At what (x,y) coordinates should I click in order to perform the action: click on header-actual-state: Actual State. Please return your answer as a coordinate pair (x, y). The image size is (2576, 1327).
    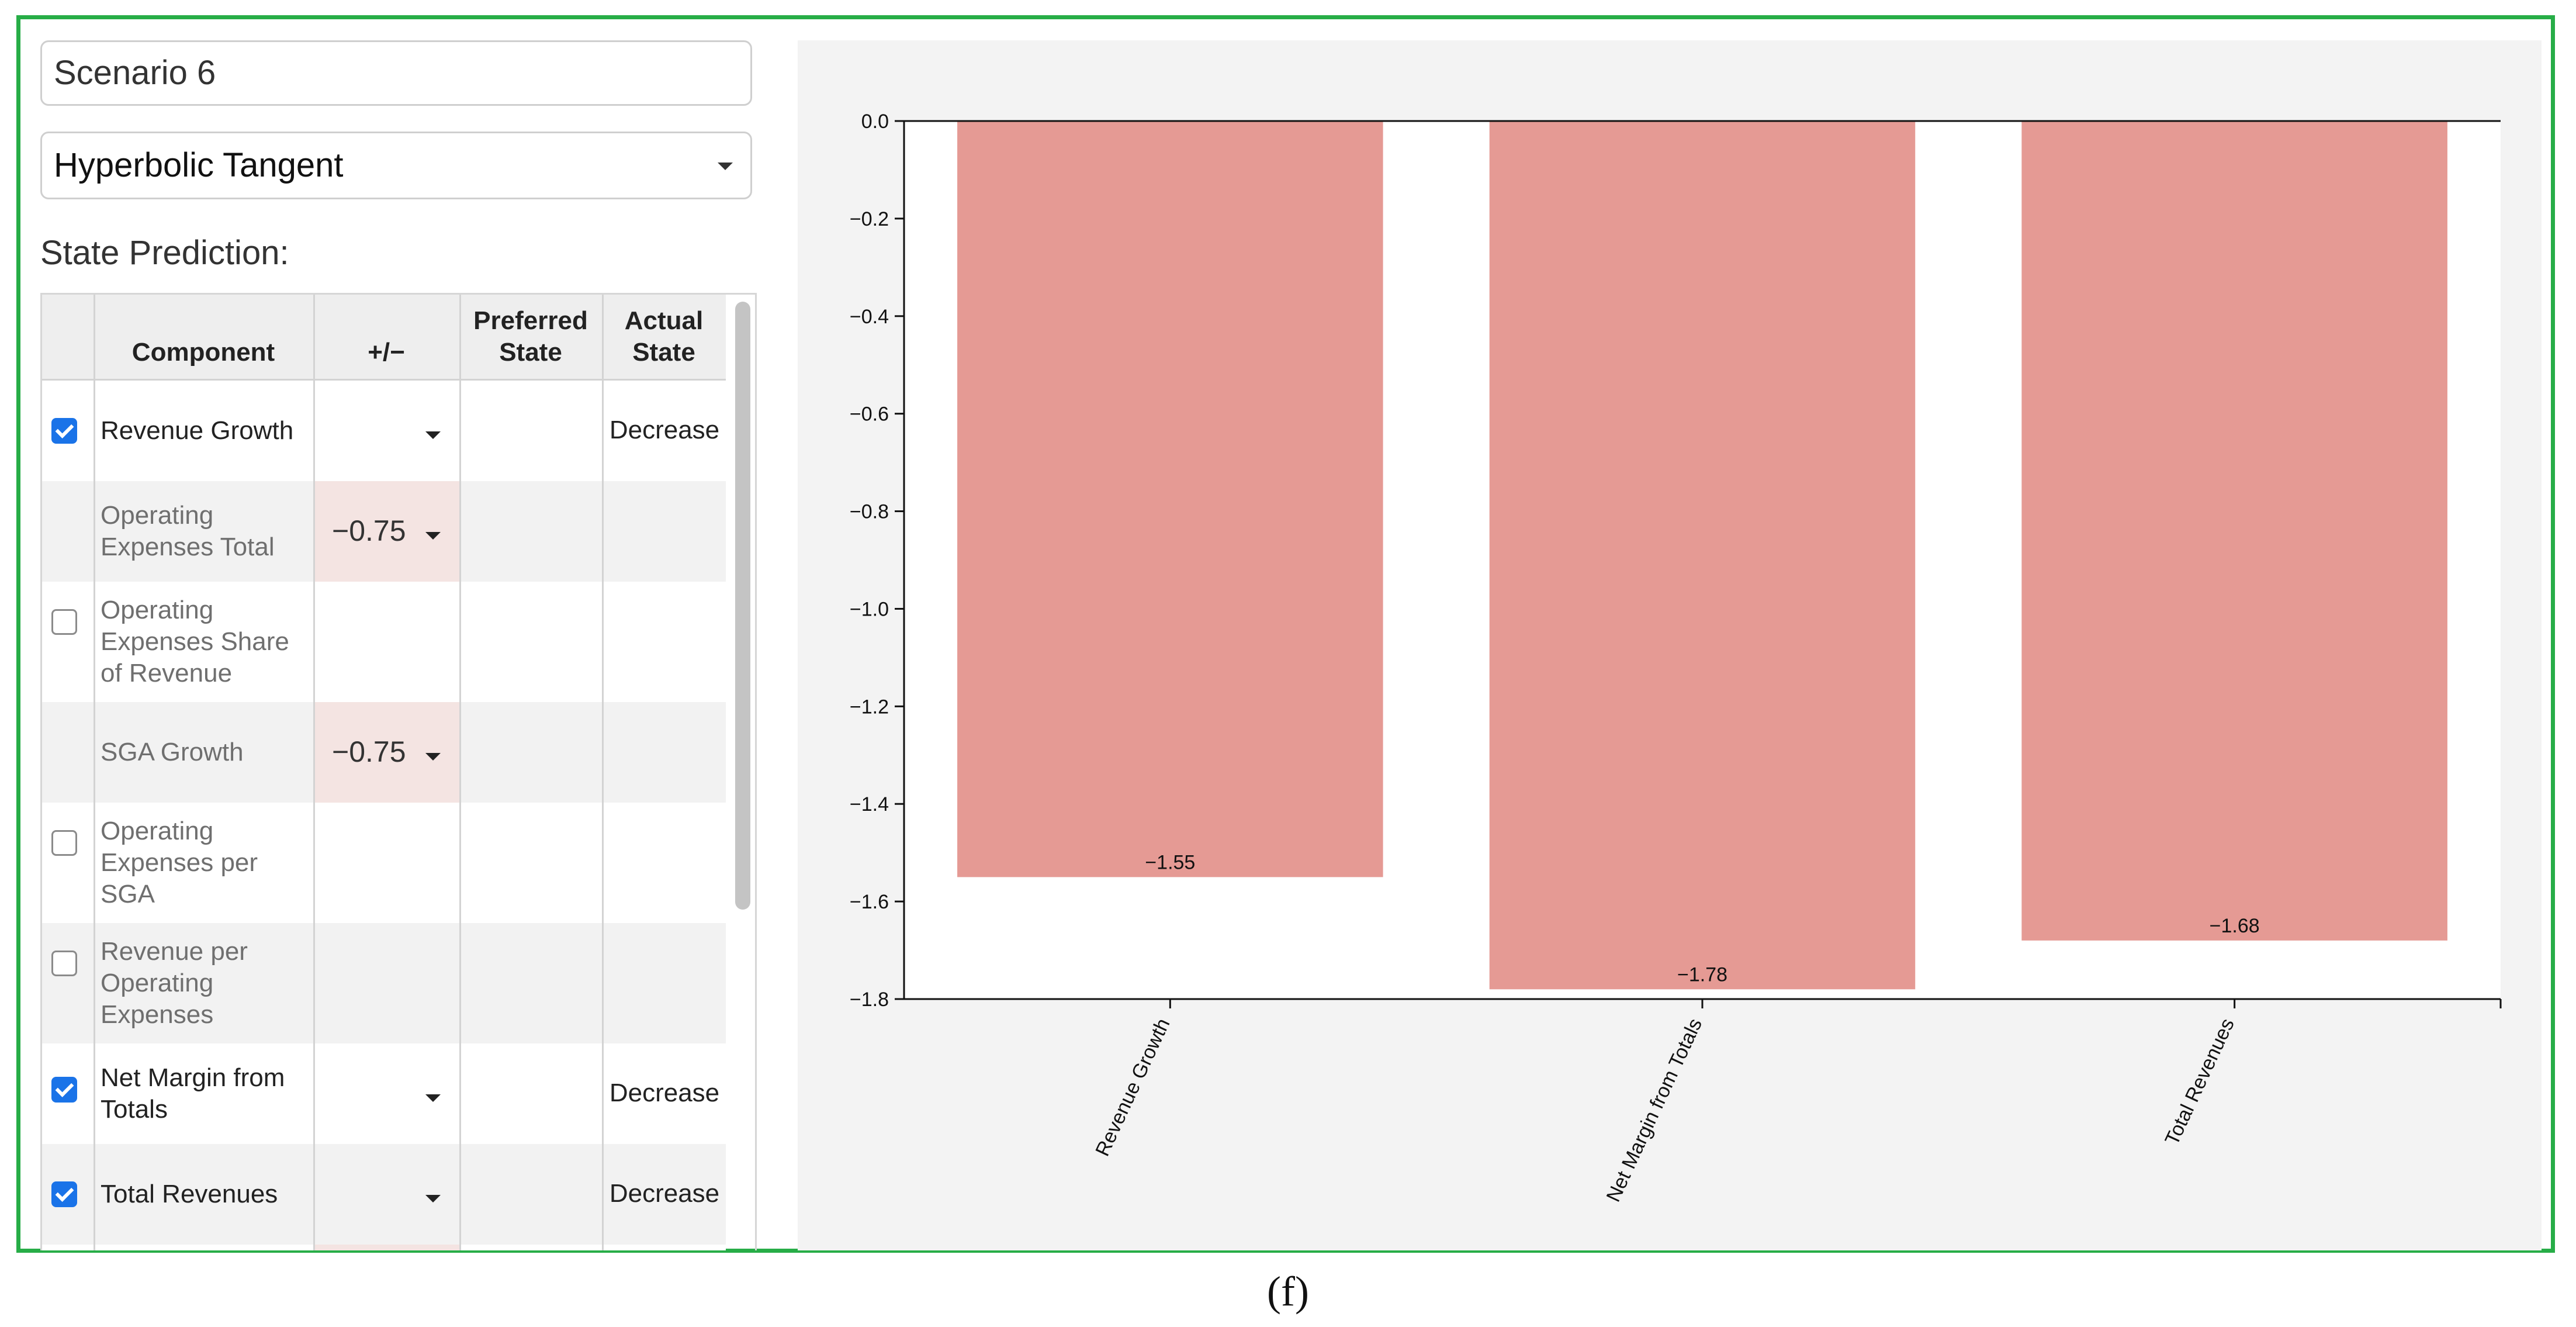
    Looking at the image, I should click on (664, 336).